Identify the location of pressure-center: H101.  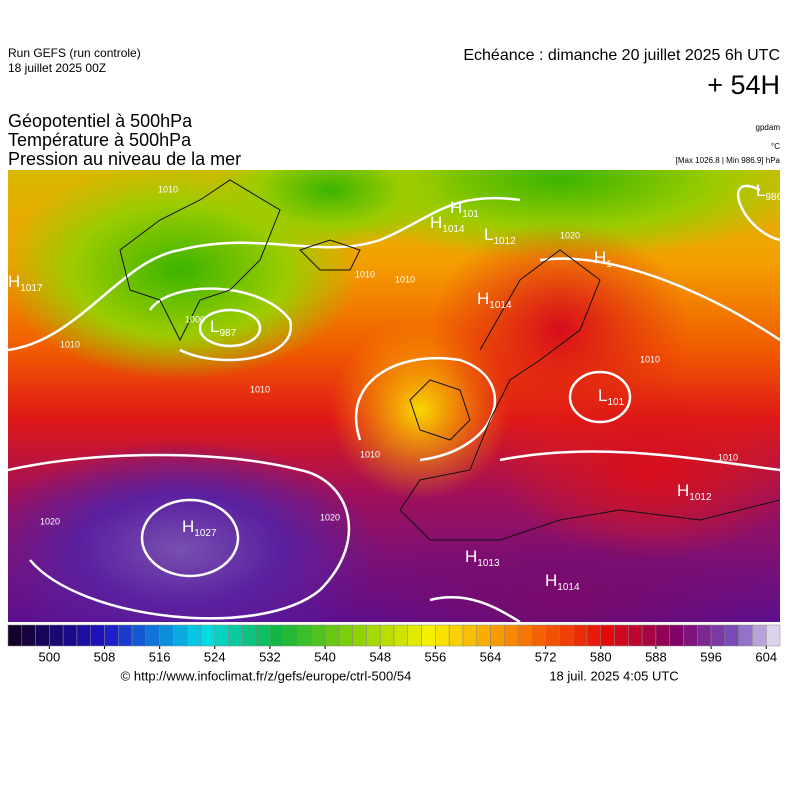
(464, 208).